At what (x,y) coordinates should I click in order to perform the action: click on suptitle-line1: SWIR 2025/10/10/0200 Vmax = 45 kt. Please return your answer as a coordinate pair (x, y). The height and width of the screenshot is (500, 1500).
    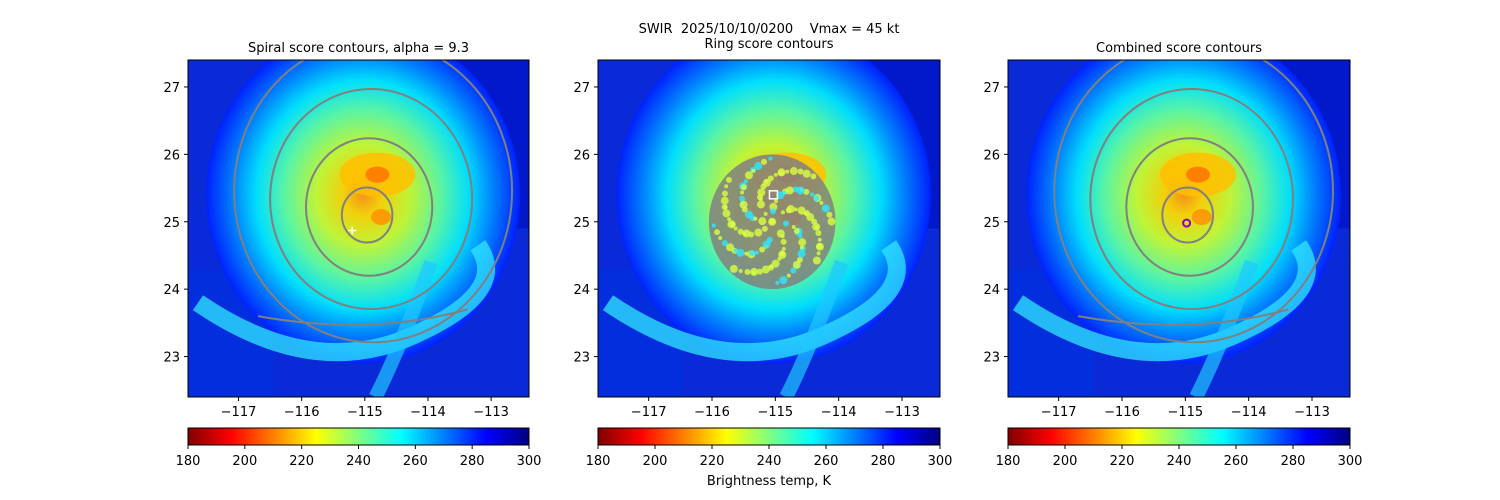
    Looking at the image, I should click on (769, 29).